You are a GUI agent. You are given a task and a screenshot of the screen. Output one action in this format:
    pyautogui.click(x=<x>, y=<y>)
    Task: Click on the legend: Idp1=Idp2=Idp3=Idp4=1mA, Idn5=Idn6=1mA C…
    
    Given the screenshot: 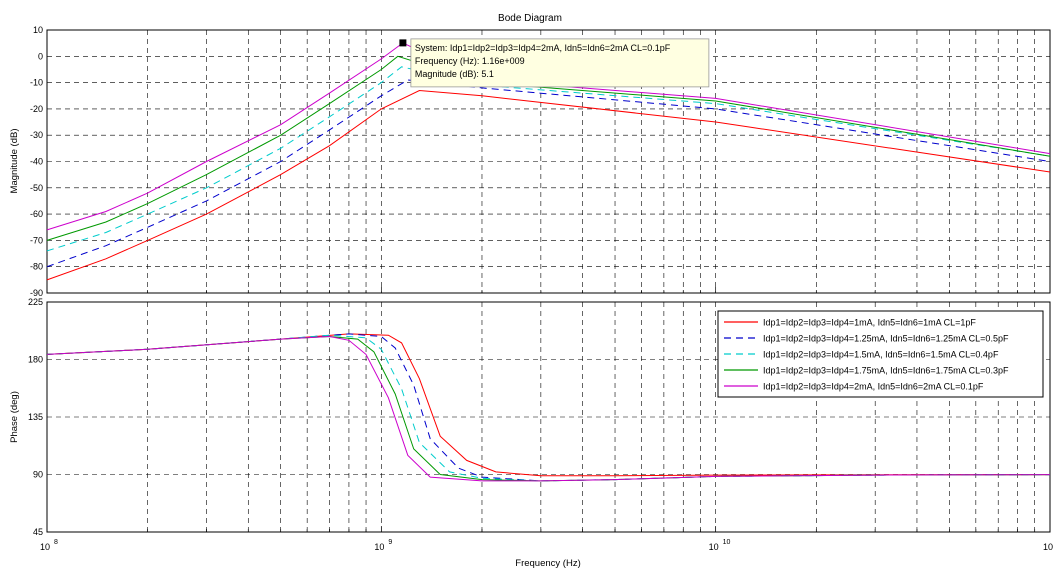 What is the action you would take?
    pyautogui.click(x=880, y=354)
    